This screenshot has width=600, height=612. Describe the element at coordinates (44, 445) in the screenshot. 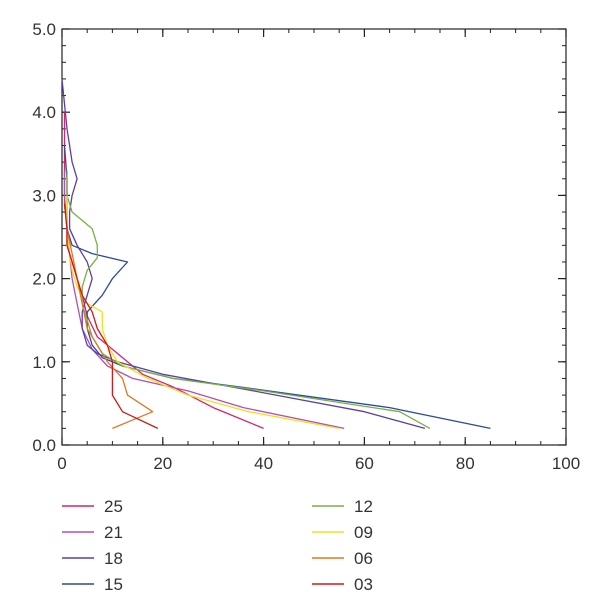

I see `y-tick-label: 0.0` at that location.